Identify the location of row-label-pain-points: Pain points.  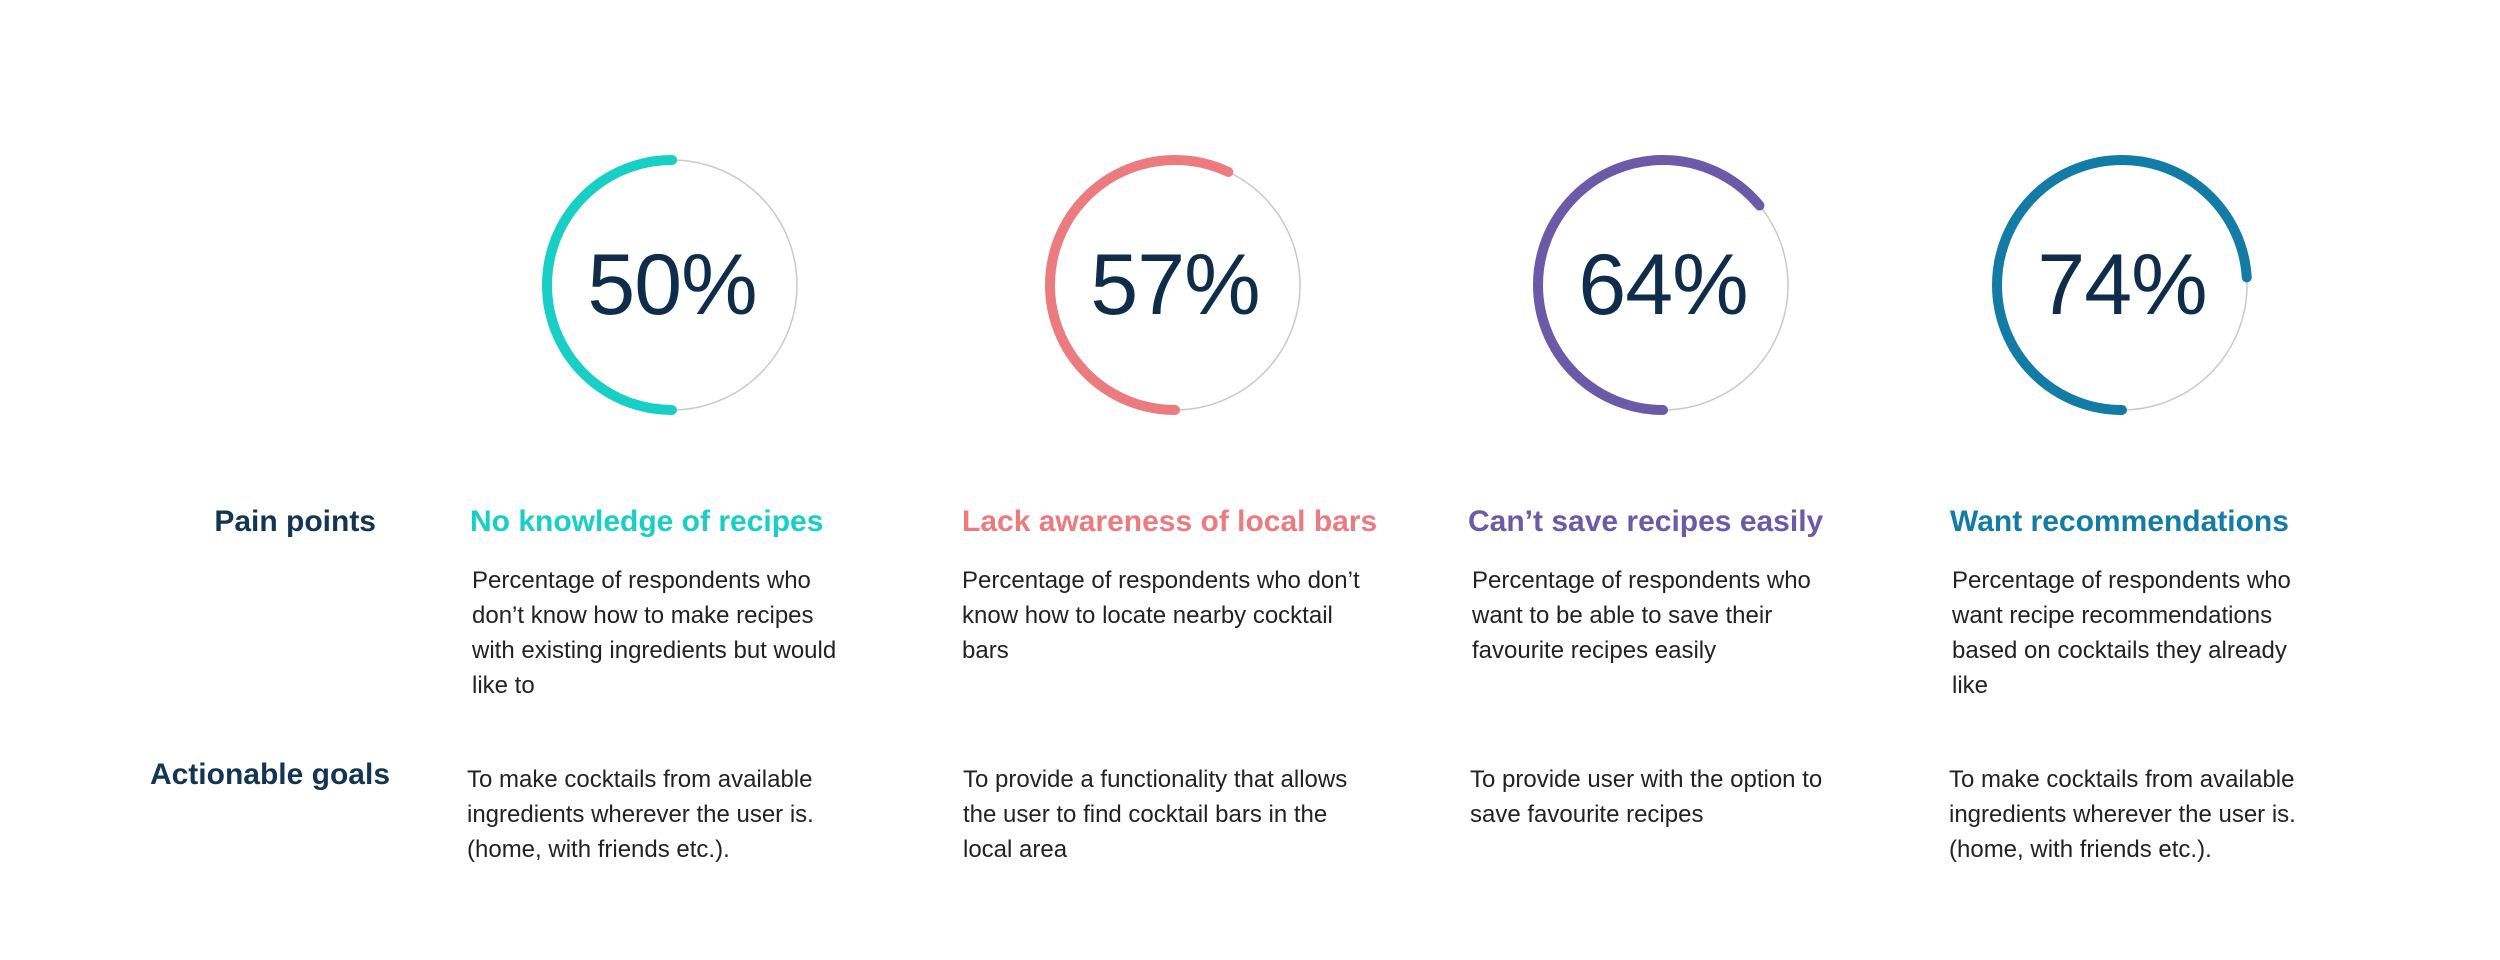
(295, 521).